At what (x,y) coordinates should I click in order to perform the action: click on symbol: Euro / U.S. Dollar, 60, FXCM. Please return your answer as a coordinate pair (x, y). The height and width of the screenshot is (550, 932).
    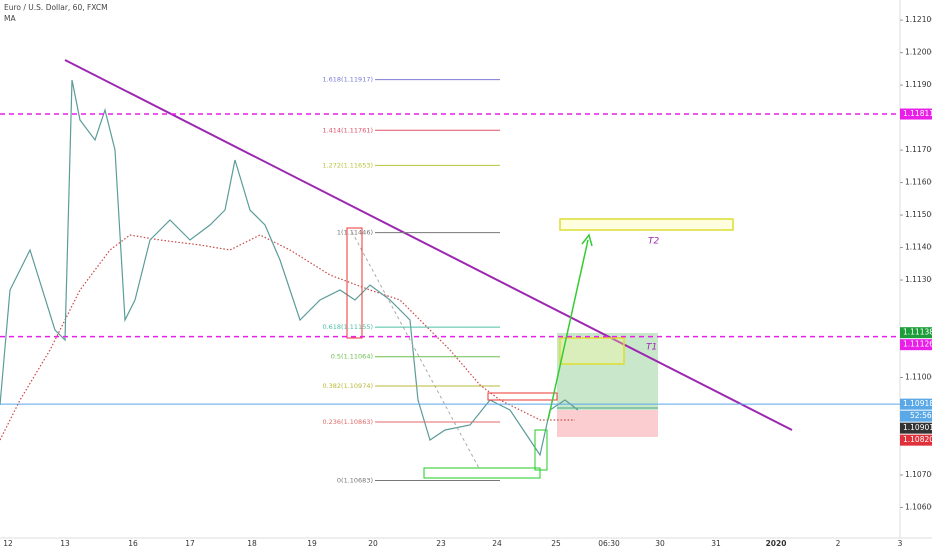
    Looking at the image, I should click on (56, 7).